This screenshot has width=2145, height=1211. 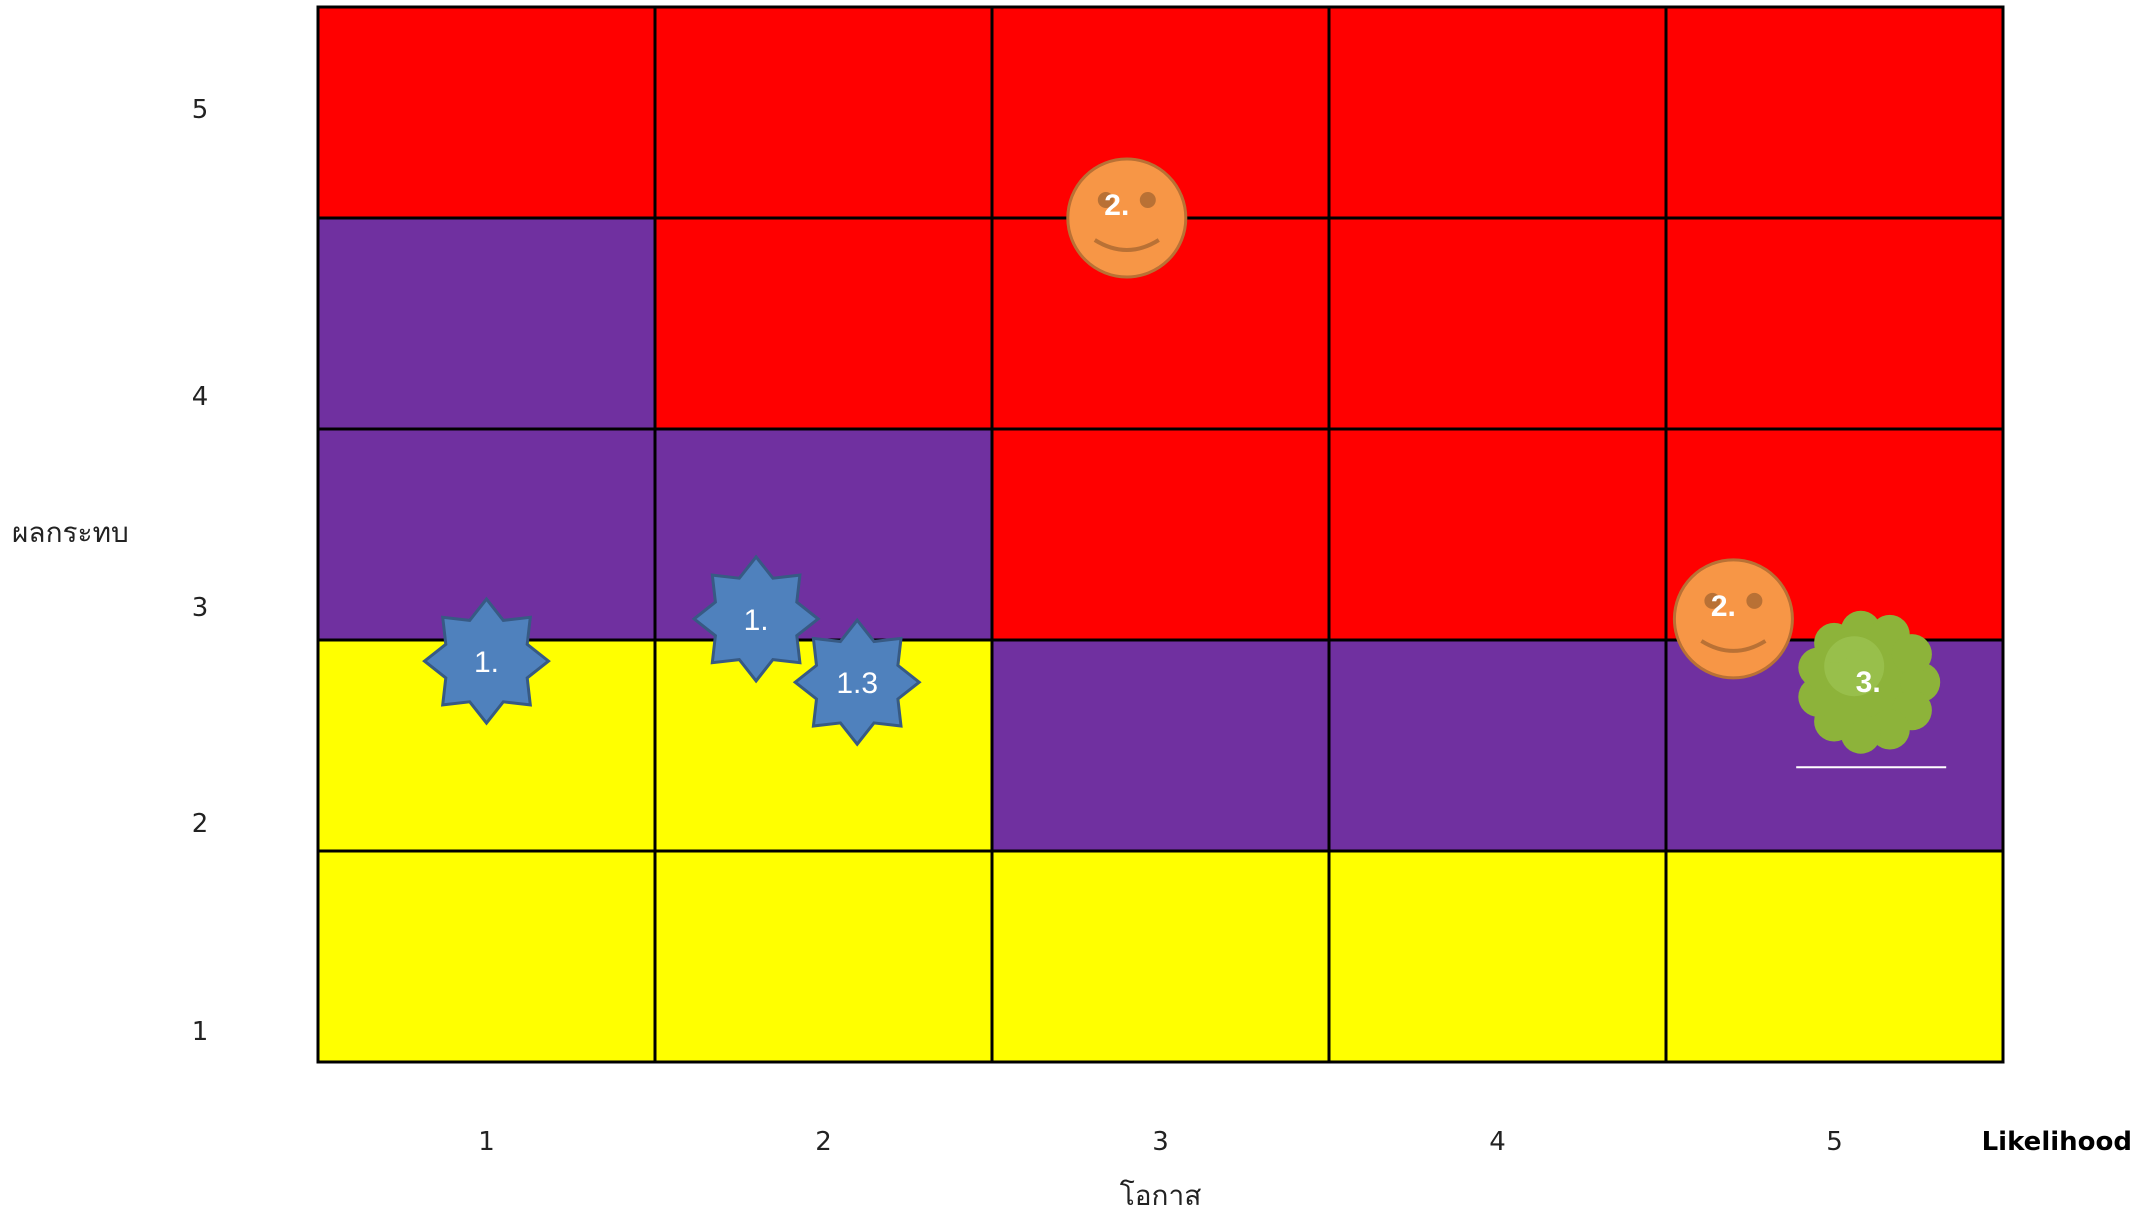 I want to click on risk-cell-l4-i1, so click(x=1497, y=956).